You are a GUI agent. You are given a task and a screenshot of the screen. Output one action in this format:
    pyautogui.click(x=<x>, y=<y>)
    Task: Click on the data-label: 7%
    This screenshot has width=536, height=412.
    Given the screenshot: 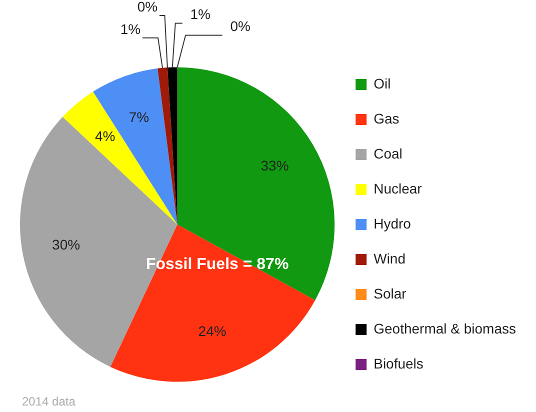 What is the action you would take?
    pyautogui.click(x=139, y=116)
    